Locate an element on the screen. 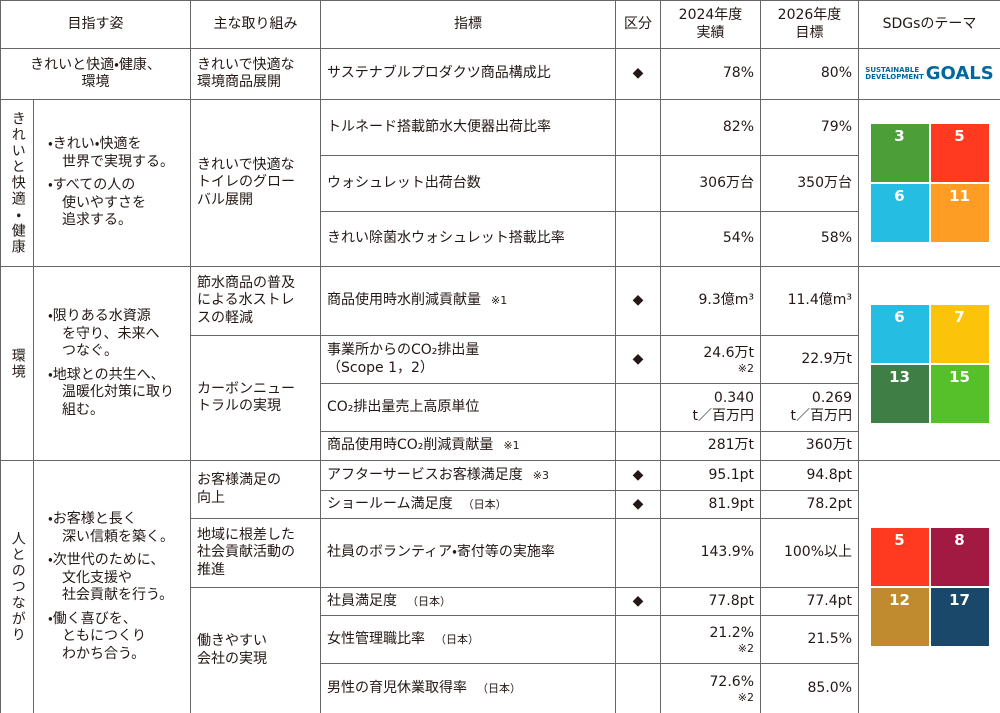 The height and width of the screenshot is (713, 1000). logo-small: SUSTAINABLE DEVELOPMENT is located at coordinates (894, 74).